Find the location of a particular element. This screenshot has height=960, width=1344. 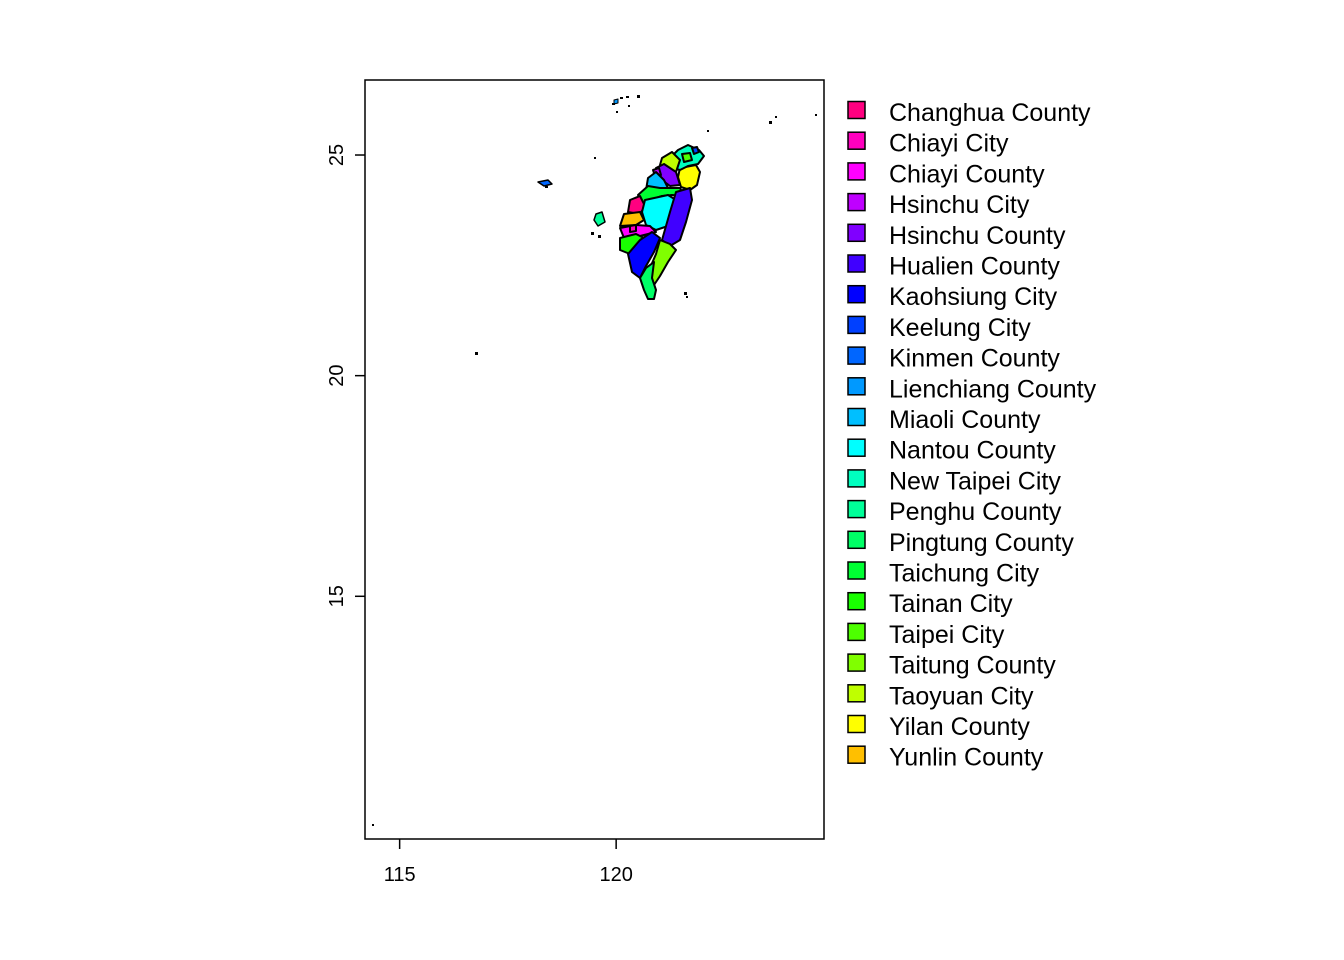

legend-item: Kinmen County is located at coordinates (953, 359).